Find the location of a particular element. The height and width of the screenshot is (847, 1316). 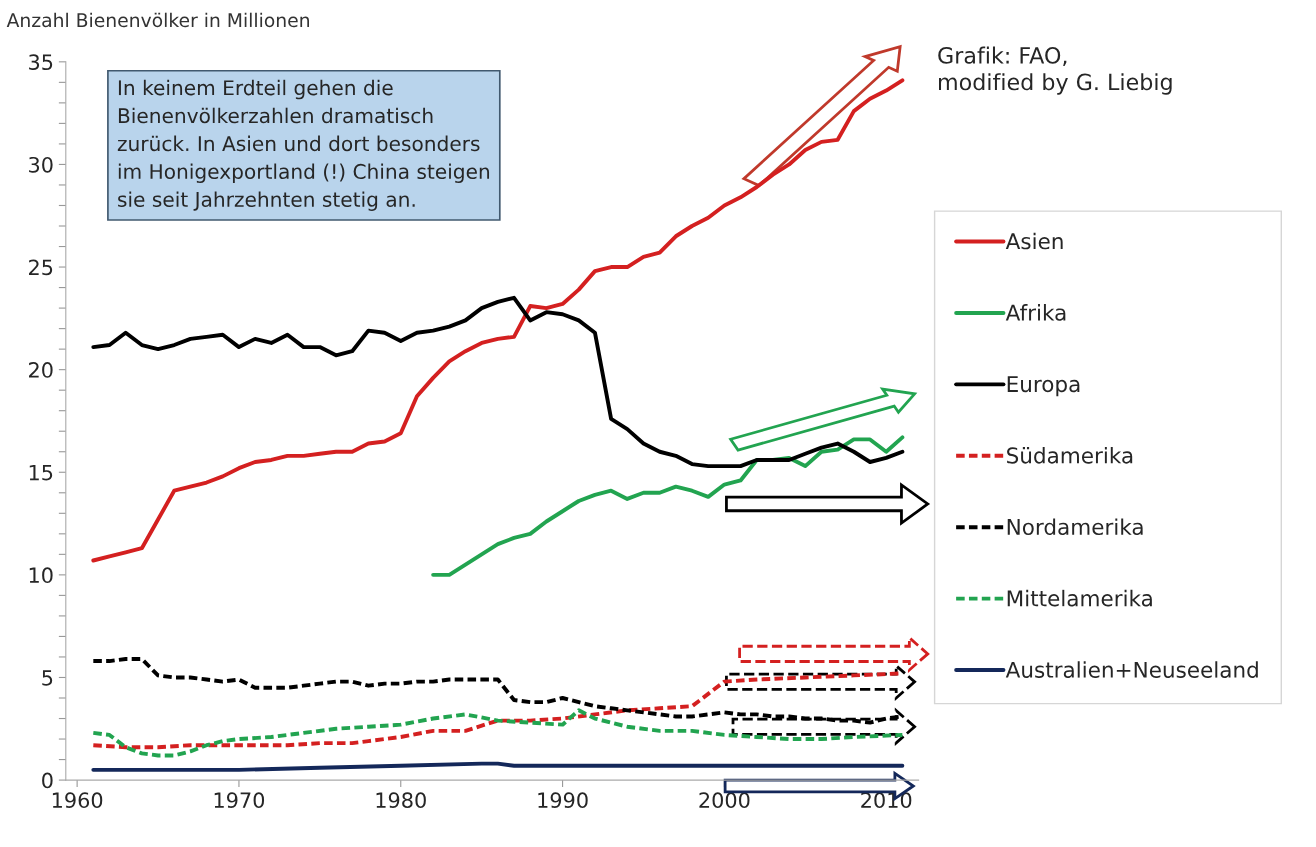

y-tick-label: 15 is located at coordinates (41, 472).